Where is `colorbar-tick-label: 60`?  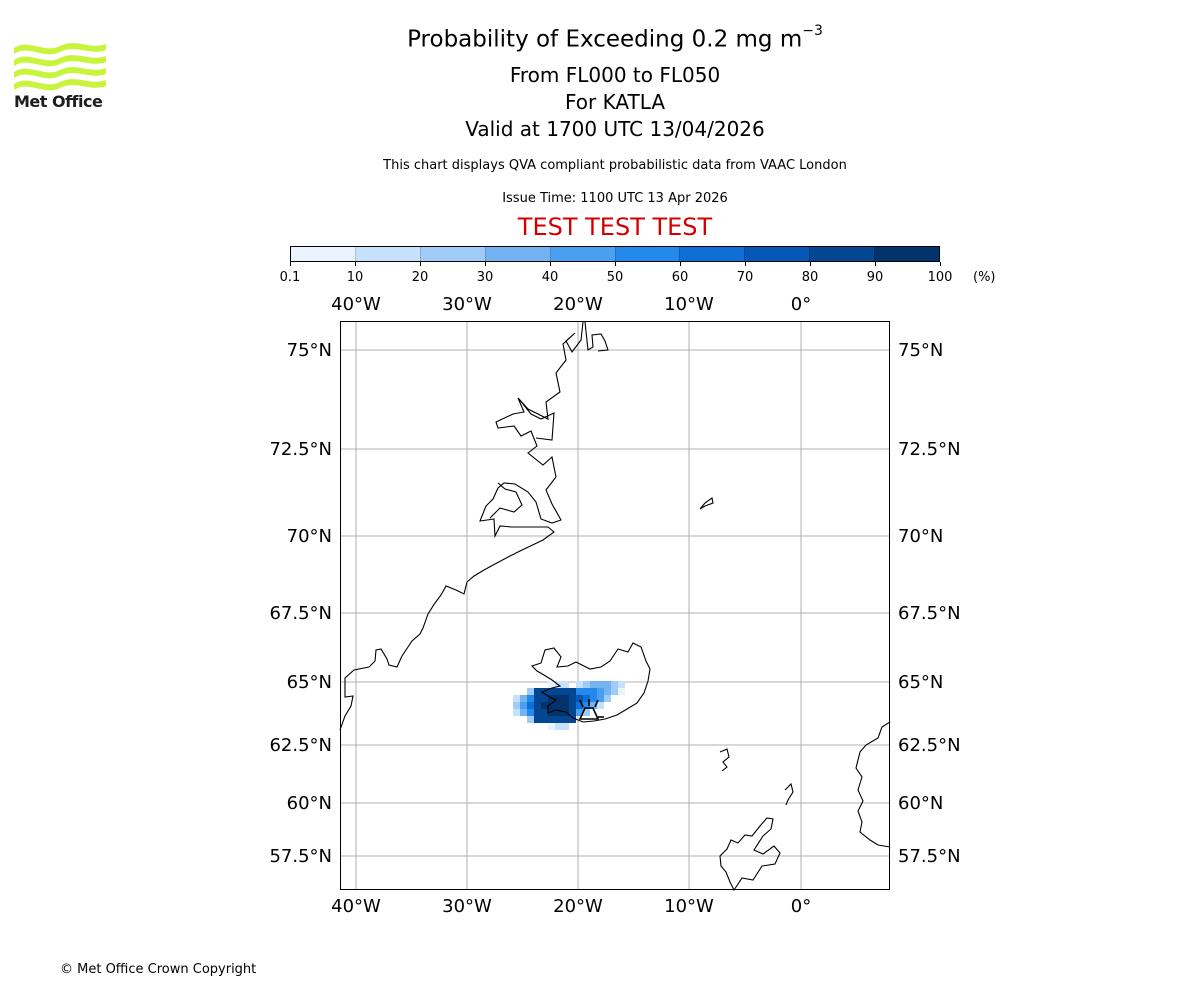 colorbar-tick-label: 60 is located at coordinates (680, 277).